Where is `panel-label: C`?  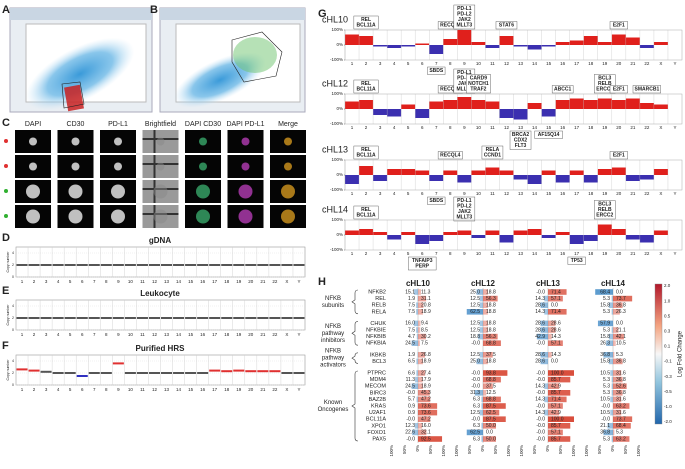
panel-label: C is located at coordinates (6, 123).